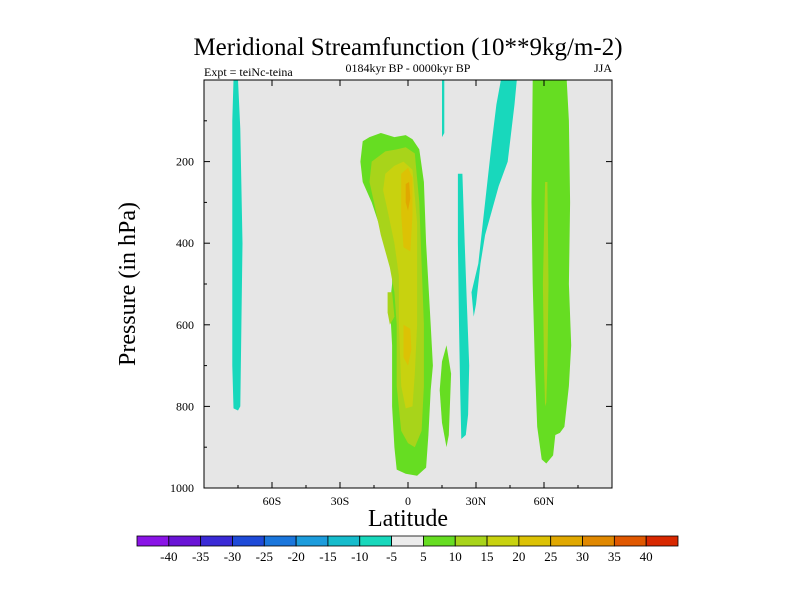  I want to click on chart-subtitle-center: 0184kyr BP - 0000kyr BP, so click(408, 68).